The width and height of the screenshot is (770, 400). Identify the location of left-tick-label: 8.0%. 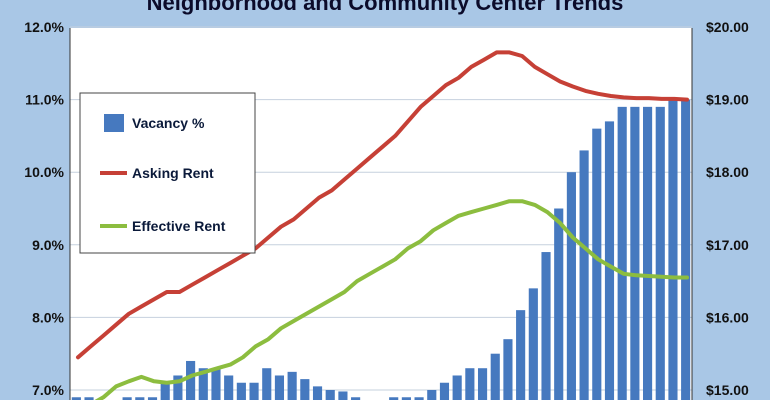
(48, 317).